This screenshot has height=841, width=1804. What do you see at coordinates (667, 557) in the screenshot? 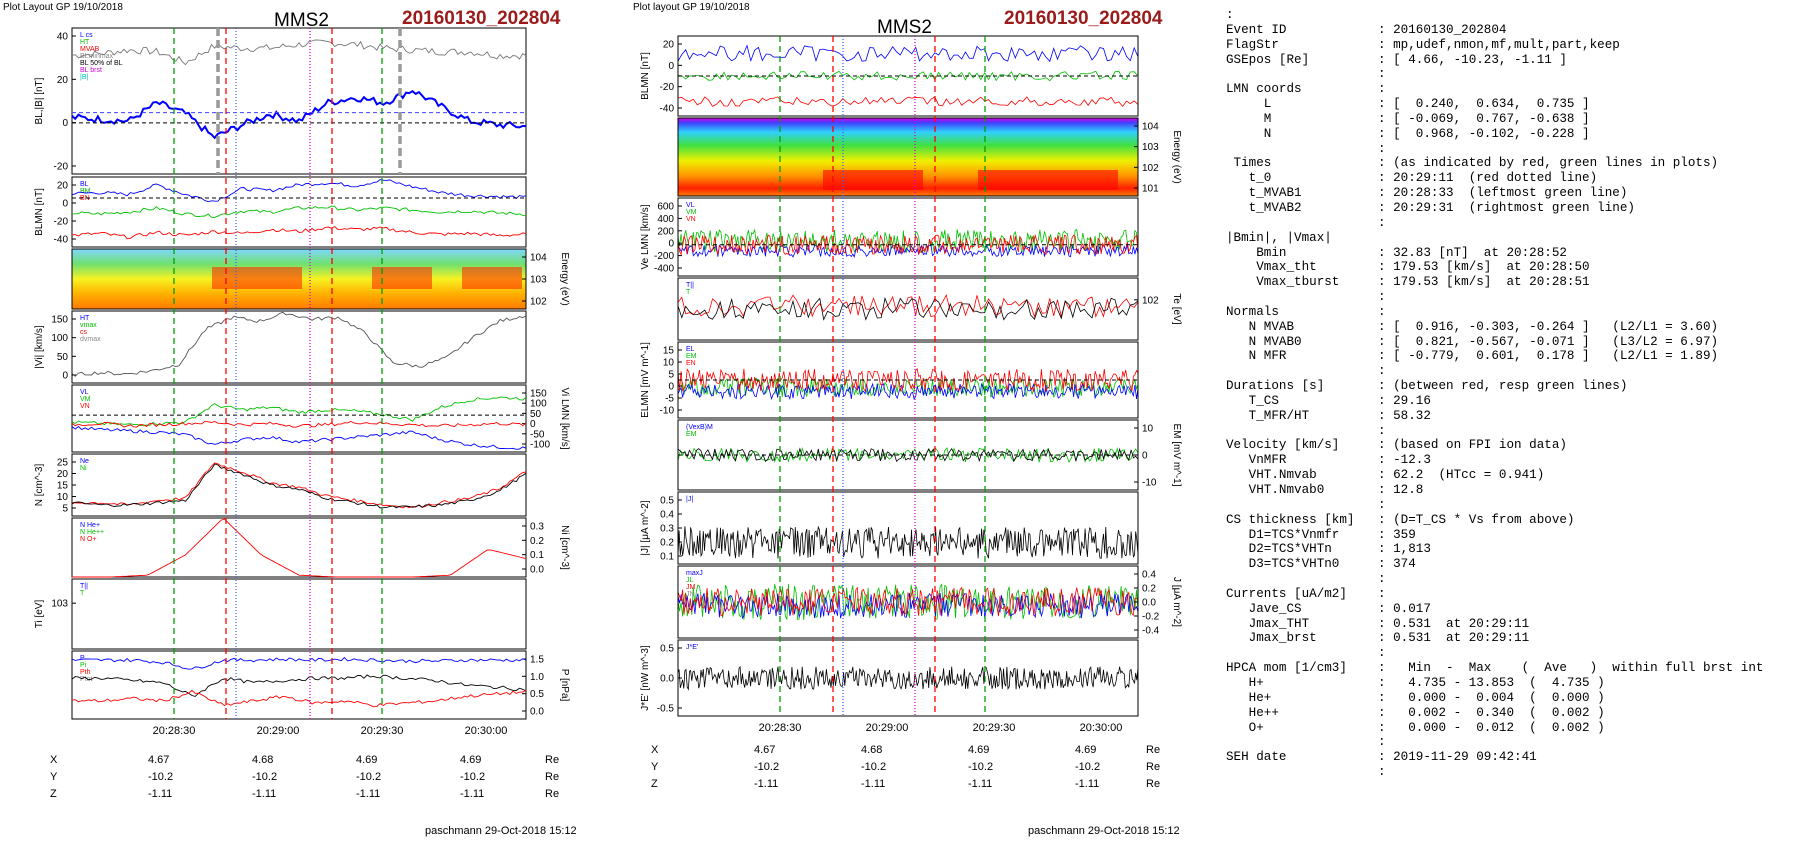
I see `mid-7-ytick-label: 0.1` at bounding box center [667, 557].